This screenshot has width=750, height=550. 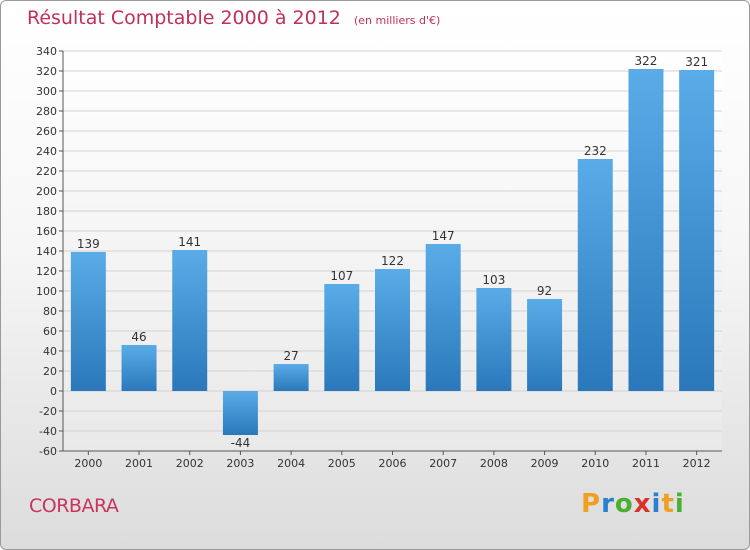 What do you see at coordinates (46, 91) in the screenshot?
I see `y-tick-label: 300` at bounding box center [46, 91].